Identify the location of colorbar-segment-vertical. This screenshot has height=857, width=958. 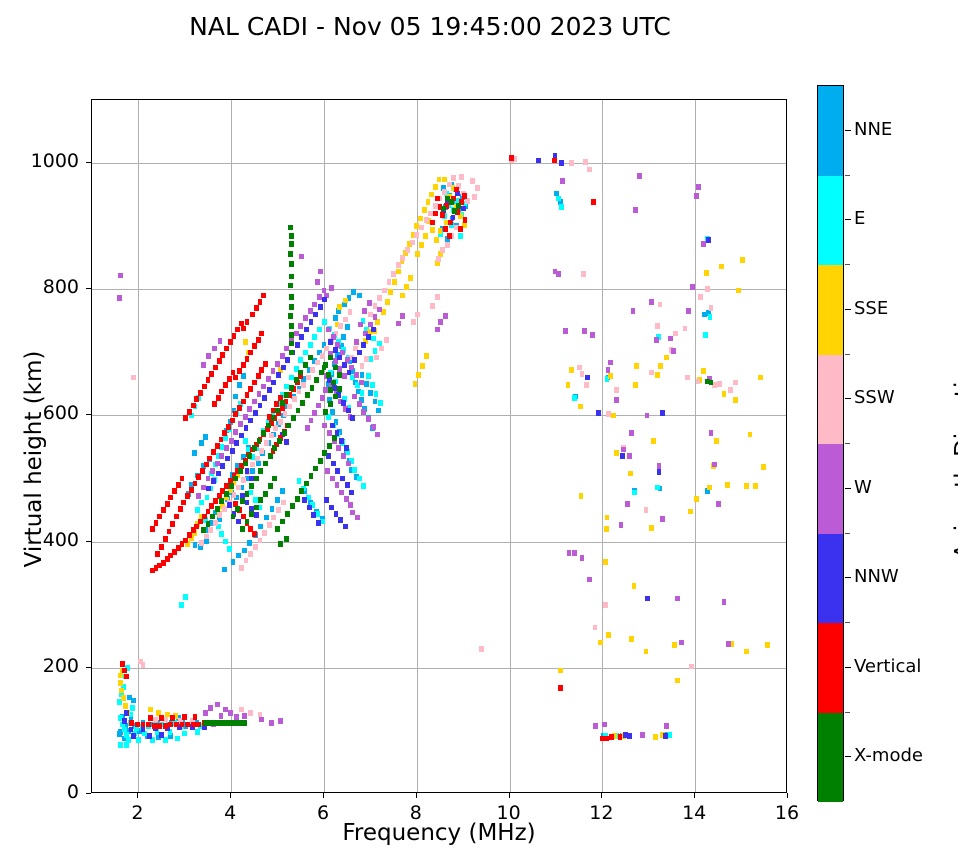
(830, 668).